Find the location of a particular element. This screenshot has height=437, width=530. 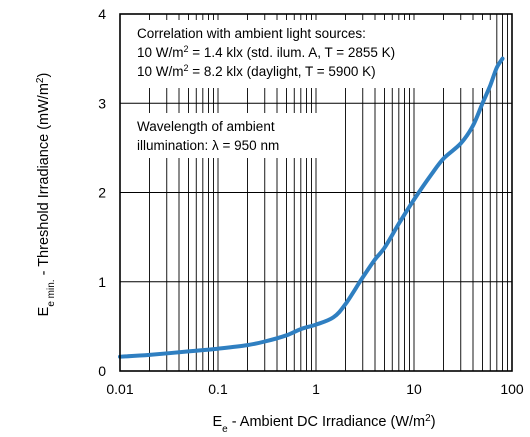

correlation-note-line: 10 W/m2 = 8.2 klx (daylight, T = 5900 K) is located at coordinates (256, 71).